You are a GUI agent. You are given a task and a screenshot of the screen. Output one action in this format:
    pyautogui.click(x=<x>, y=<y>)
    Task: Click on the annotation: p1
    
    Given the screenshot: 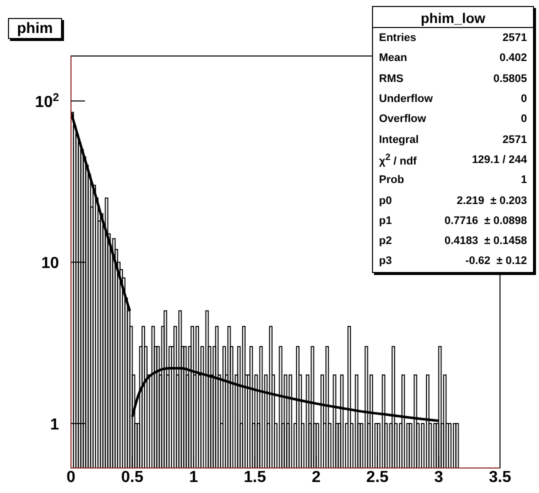 What is the action you would take?
    pyautogui.click(x=385, y=220)
    